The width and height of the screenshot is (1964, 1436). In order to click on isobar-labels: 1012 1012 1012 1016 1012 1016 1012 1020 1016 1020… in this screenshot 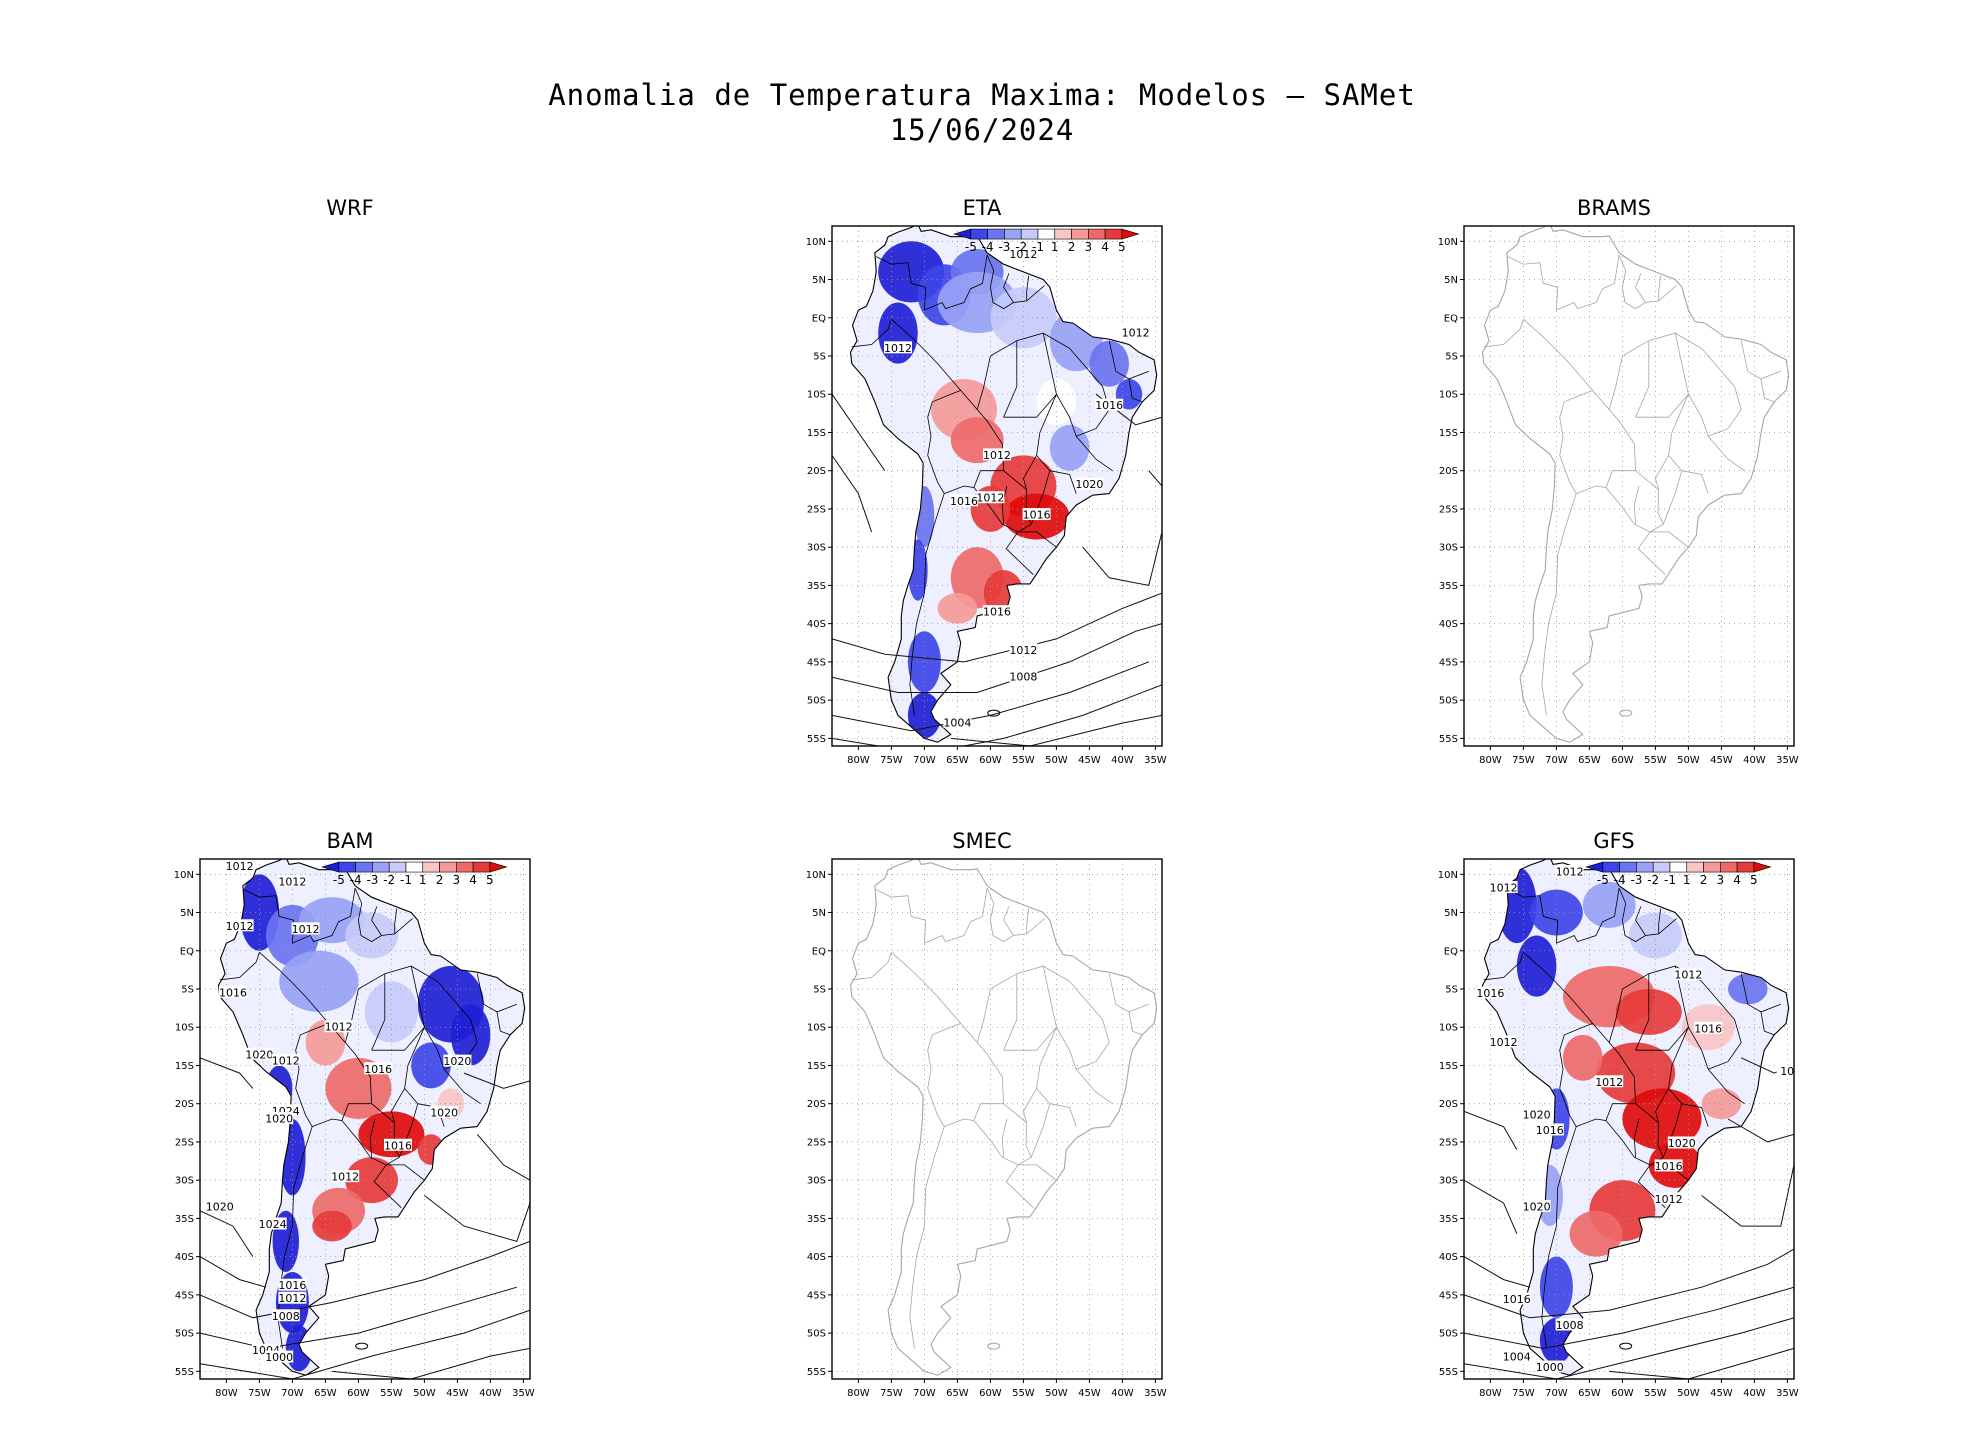, I will do `click(1638, 1119)`.